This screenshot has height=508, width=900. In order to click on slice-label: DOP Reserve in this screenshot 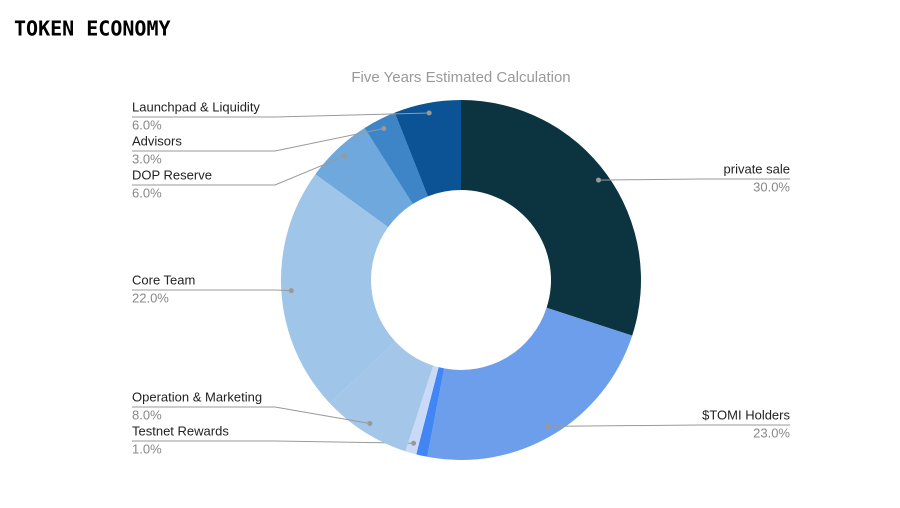, I will do `click(172, 174)`.